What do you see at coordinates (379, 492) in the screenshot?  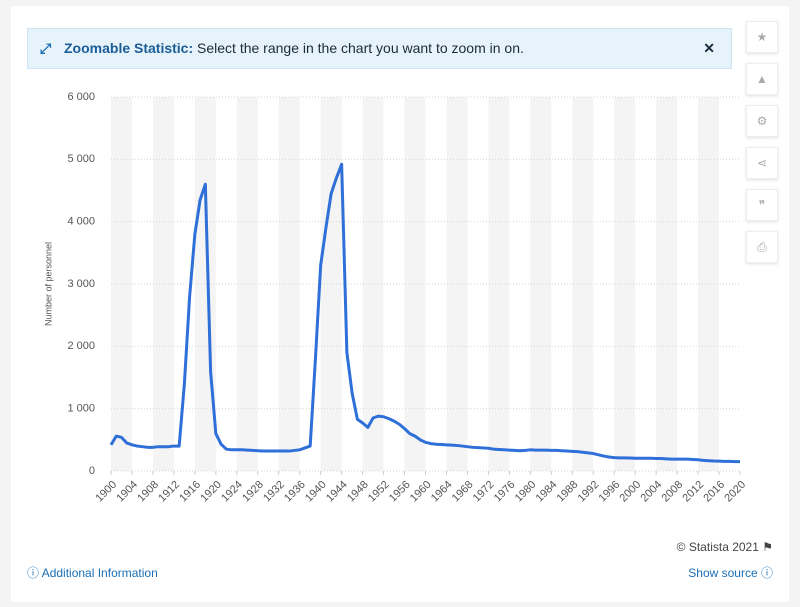 I see `x-tick-label: 1952` at bounding box center [379, 492].